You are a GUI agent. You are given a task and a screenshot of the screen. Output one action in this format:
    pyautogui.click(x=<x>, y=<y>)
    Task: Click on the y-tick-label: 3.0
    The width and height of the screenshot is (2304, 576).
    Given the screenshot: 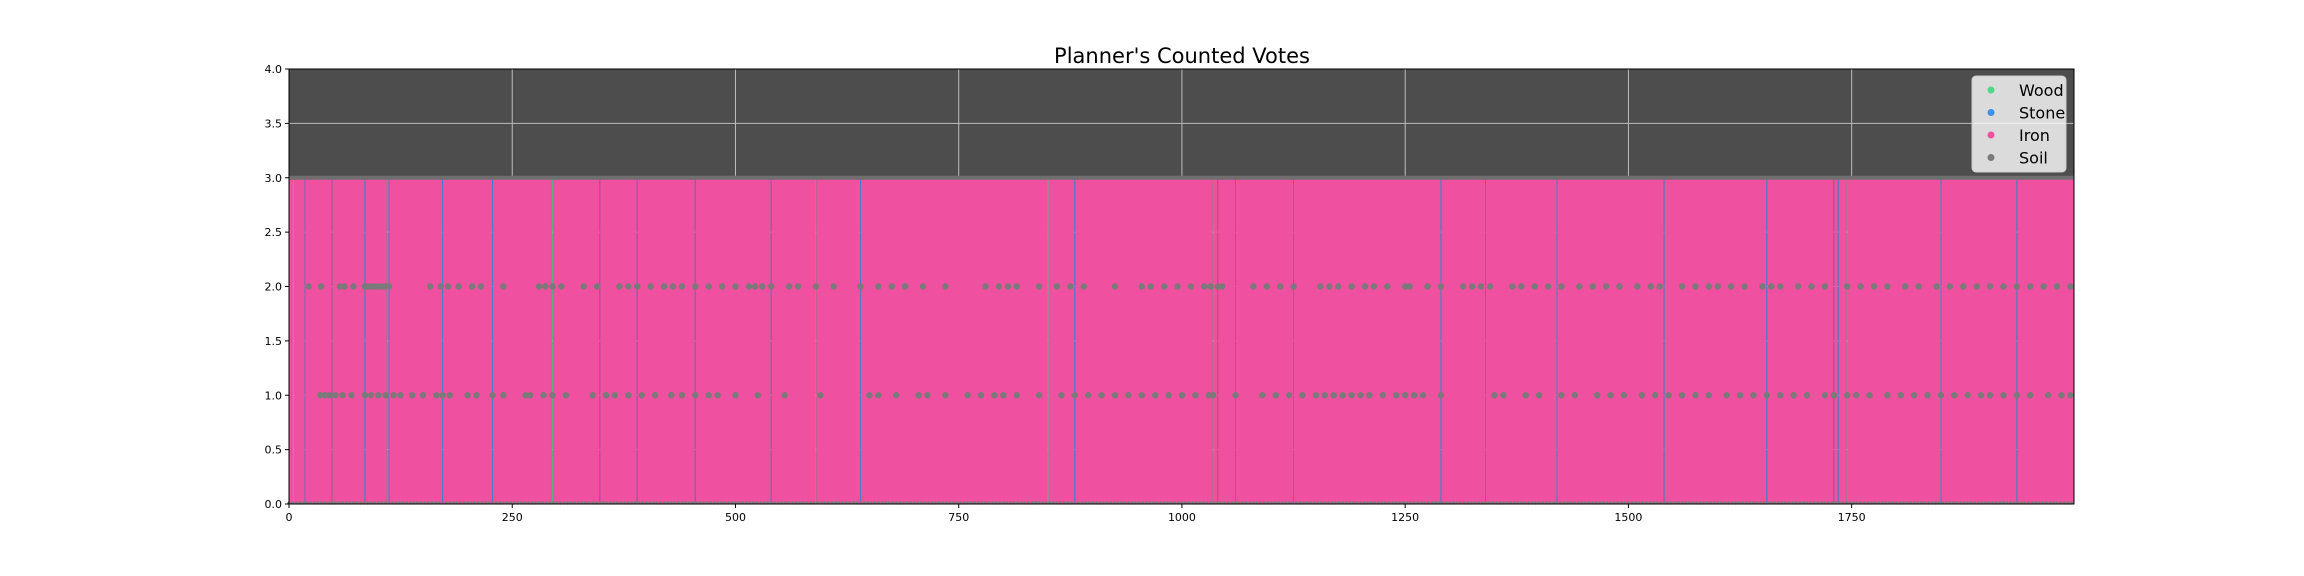 What is the action you would take?
    pyautogui.click(x=274, y=178)
    